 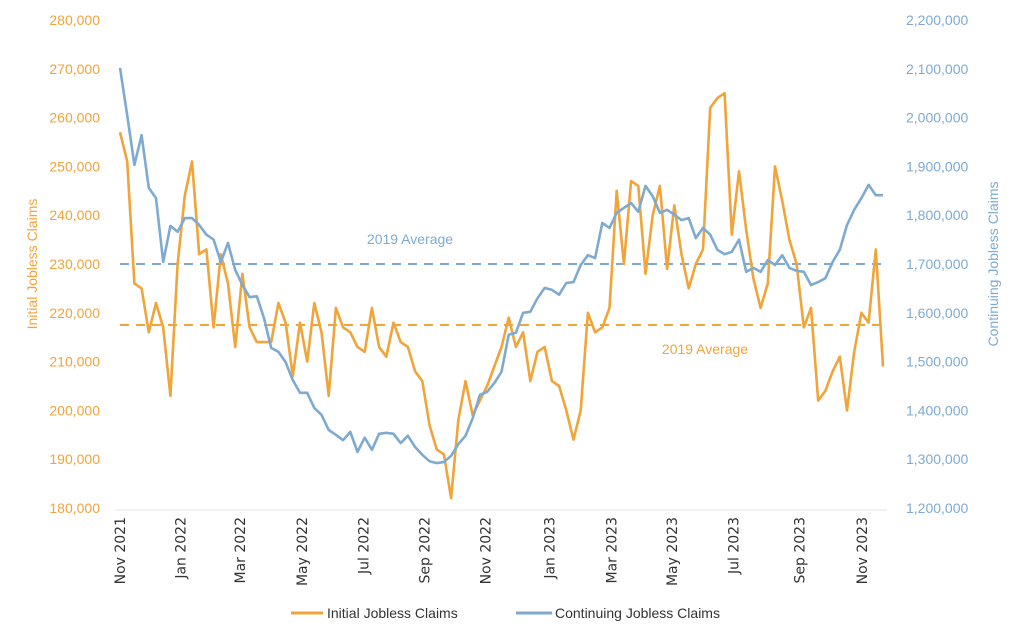 What do you see at coordinates (937, 166) in the screenshot?
I see `y2-tick-label: 1,900,000` at bounding box center [937, 166].